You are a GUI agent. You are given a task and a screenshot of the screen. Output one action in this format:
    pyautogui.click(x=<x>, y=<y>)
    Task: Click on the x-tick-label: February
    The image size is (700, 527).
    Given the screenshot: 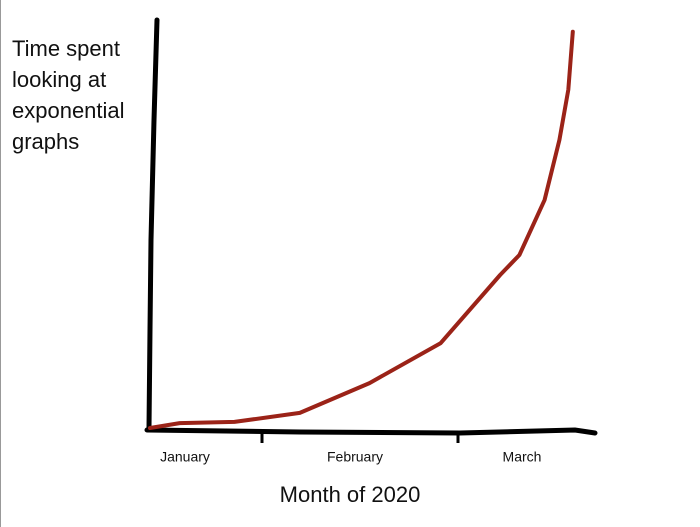 What is the action you would take?
    pyautogui.click(x=355, y=457)
    